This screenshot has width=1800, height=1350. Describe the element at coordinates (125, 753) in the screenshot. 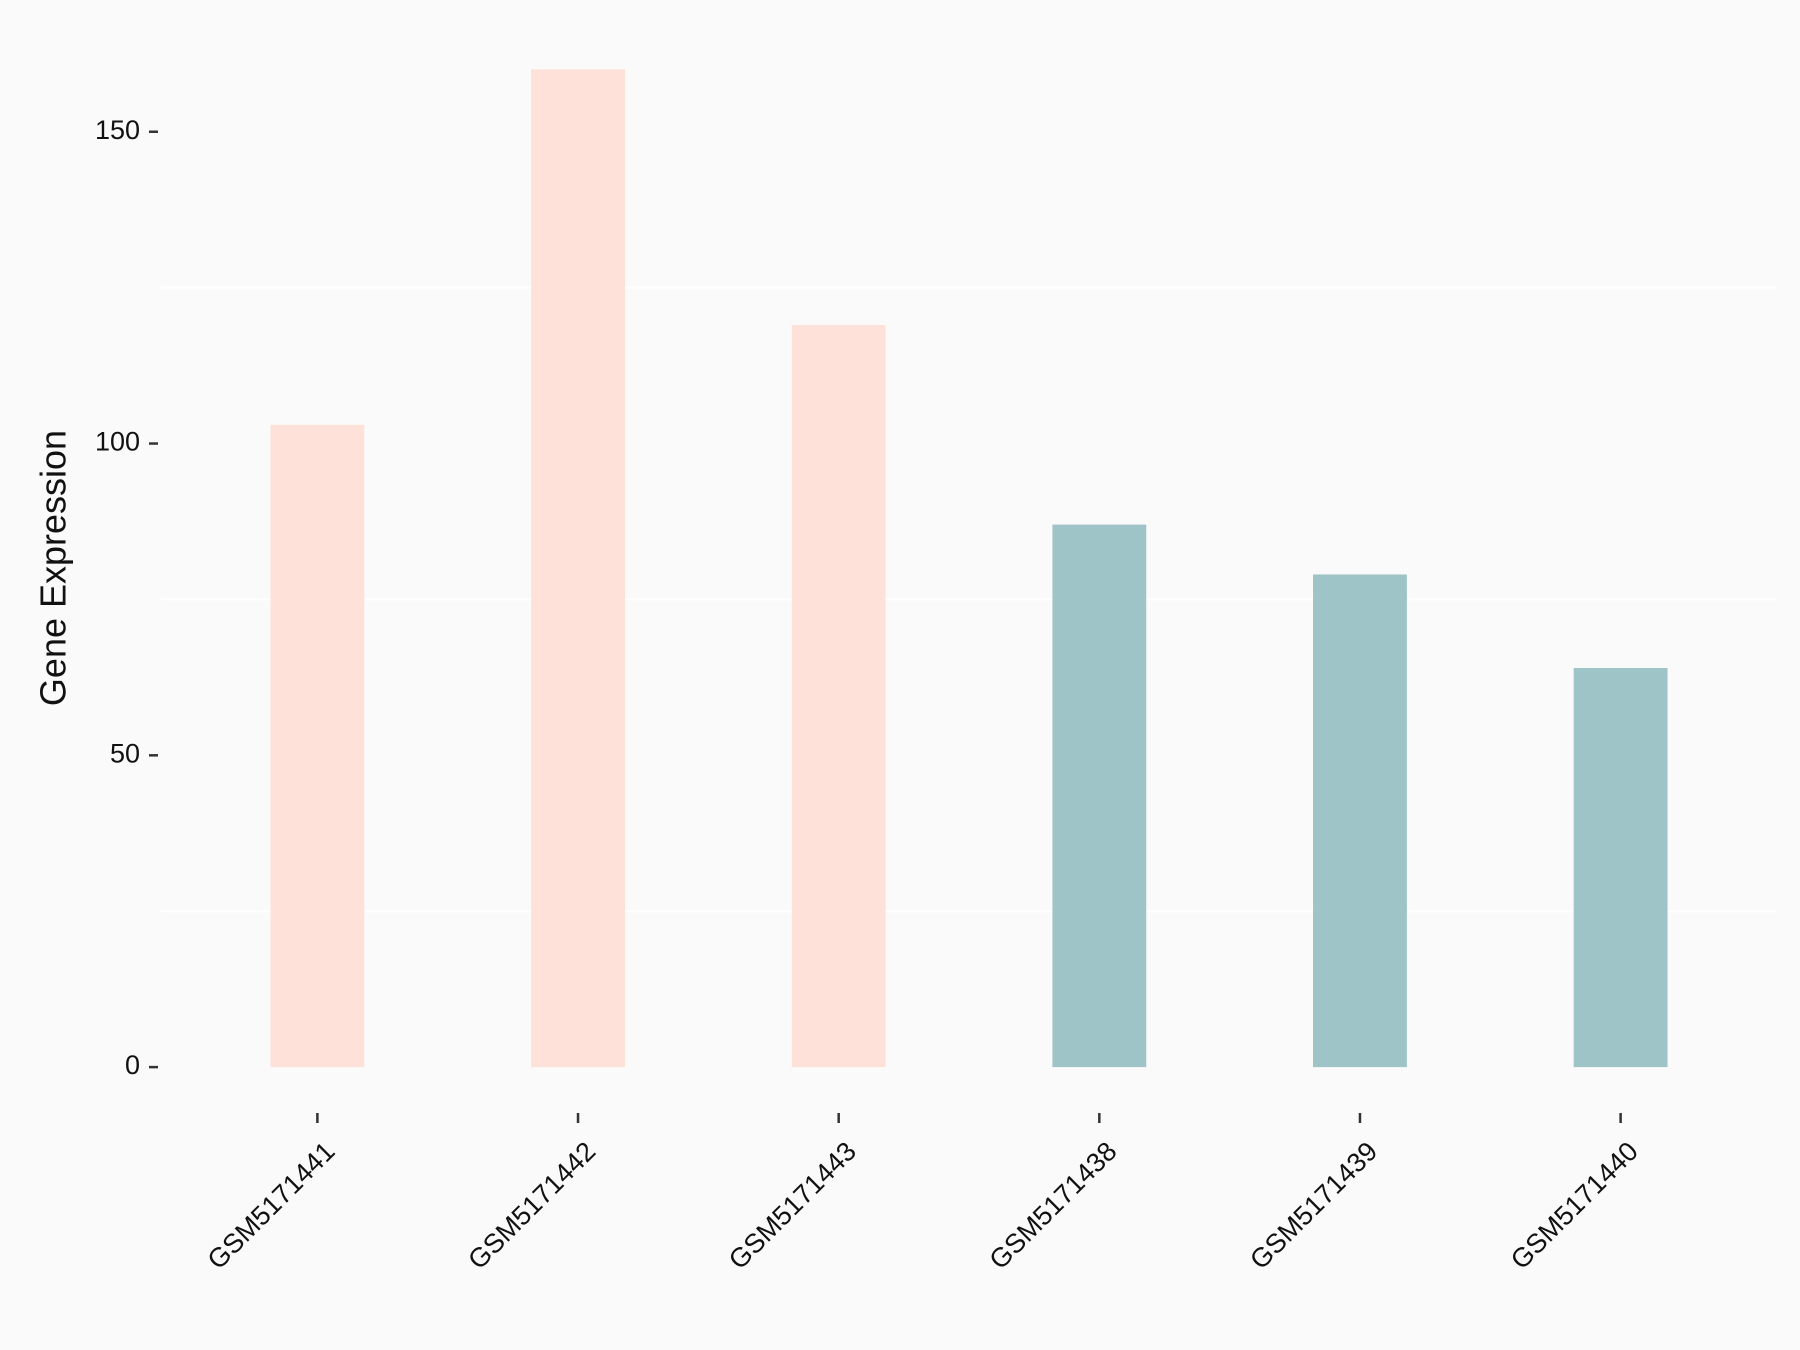

I see `y-tick-label: 50` at that location.